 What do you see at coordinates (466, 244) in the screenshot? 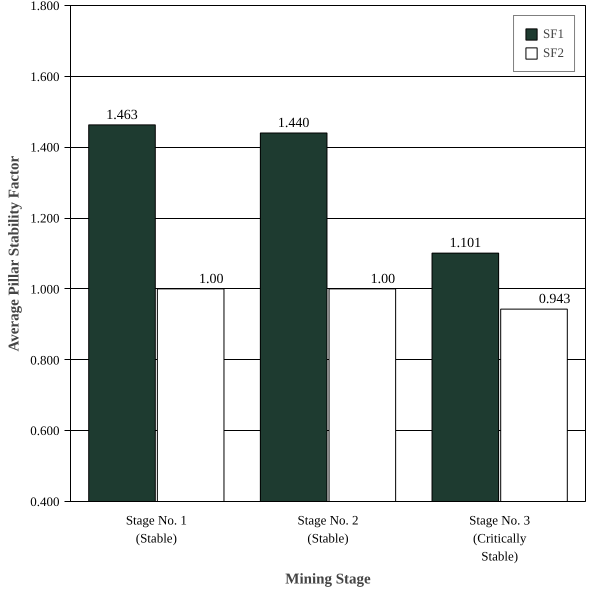
I see `data-label: 1.101` at bounding box center [466, 244].